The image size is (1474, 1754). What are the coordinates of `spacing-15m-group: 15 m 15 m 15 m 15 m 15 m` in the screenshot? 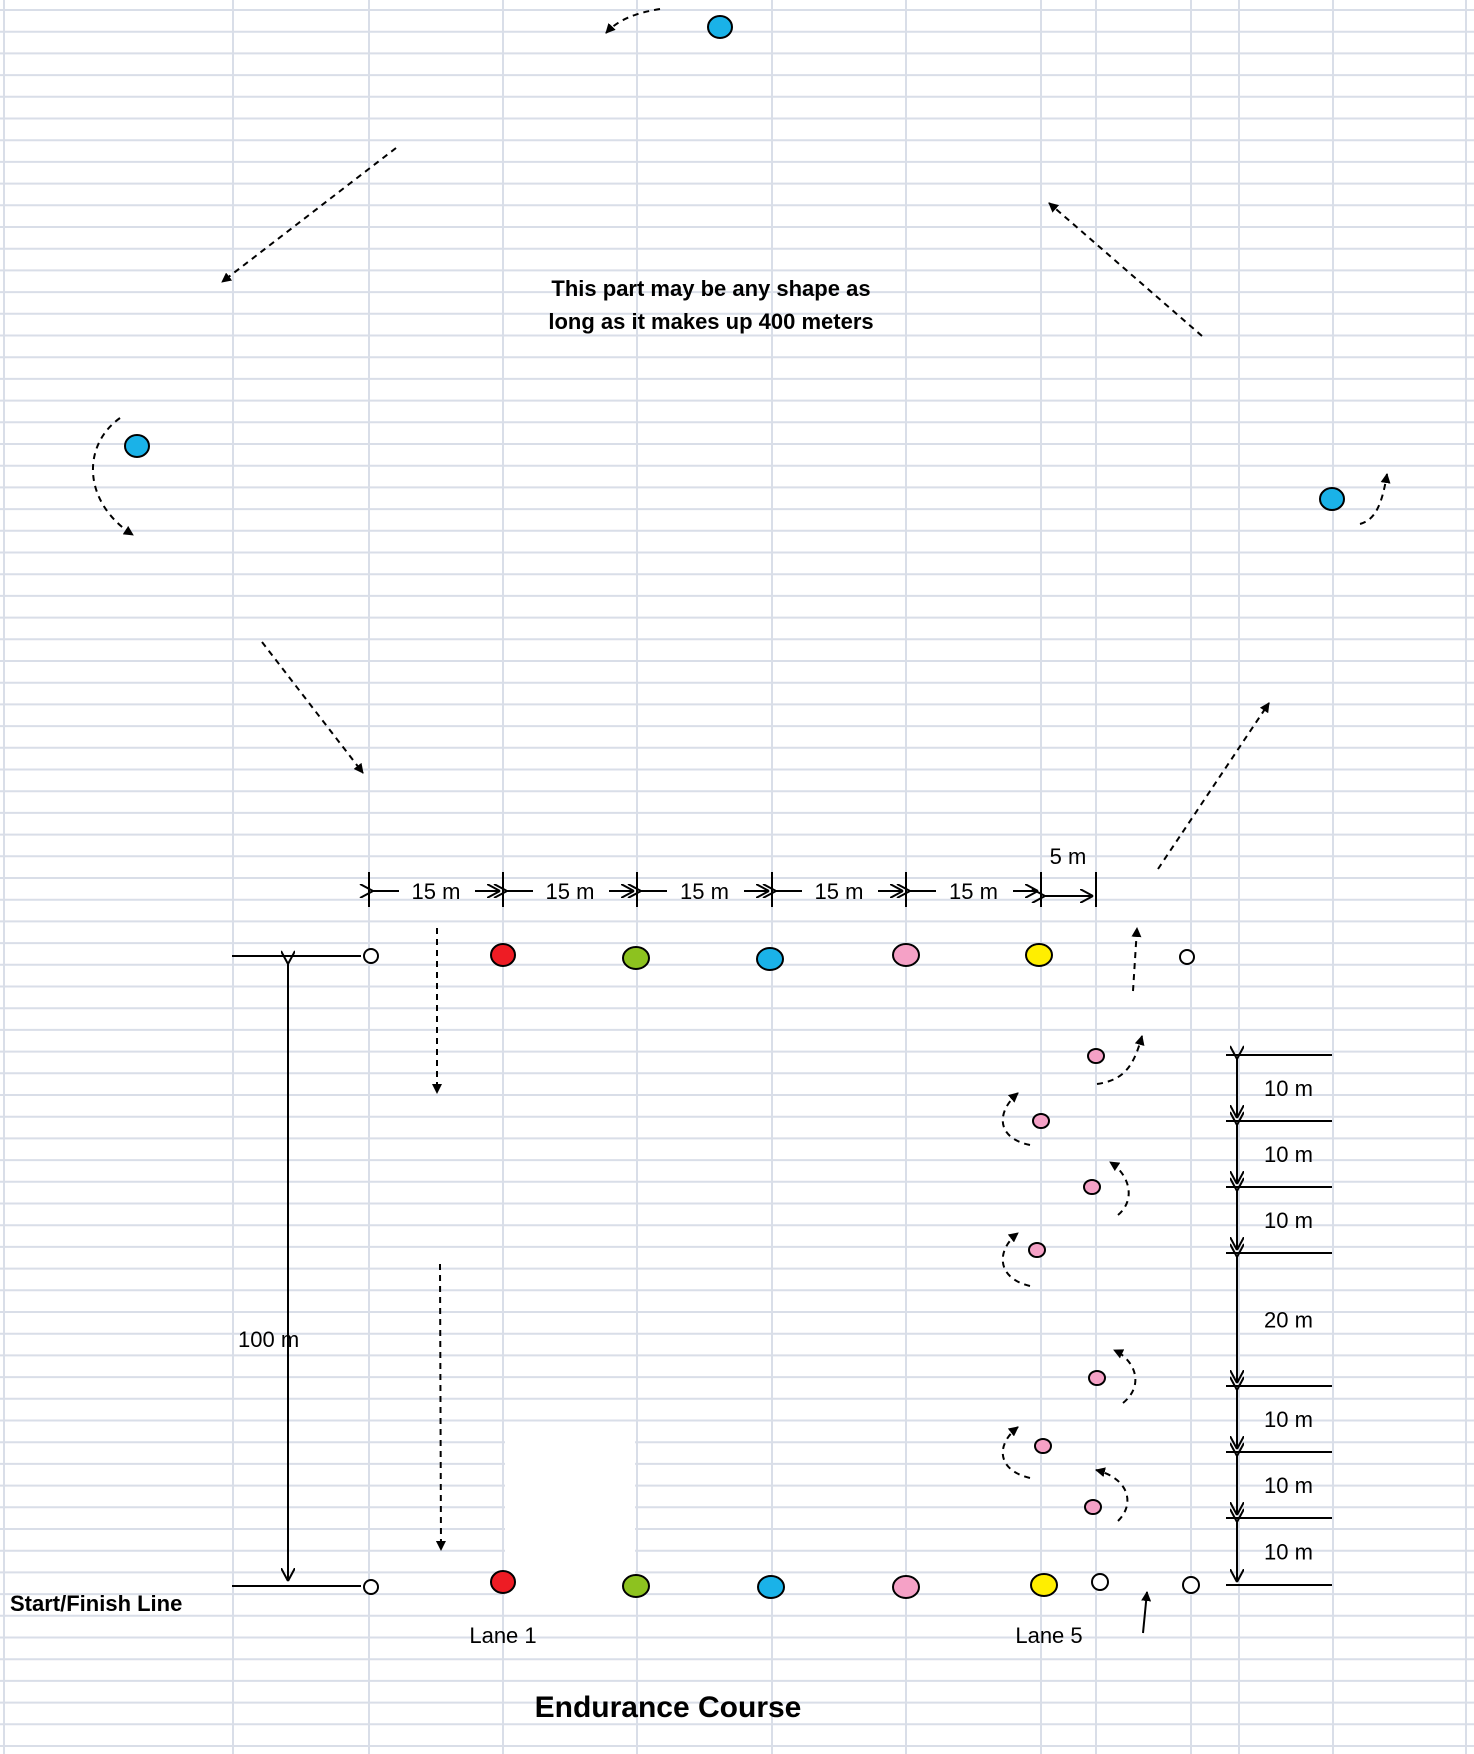 It's located at (705, 891).